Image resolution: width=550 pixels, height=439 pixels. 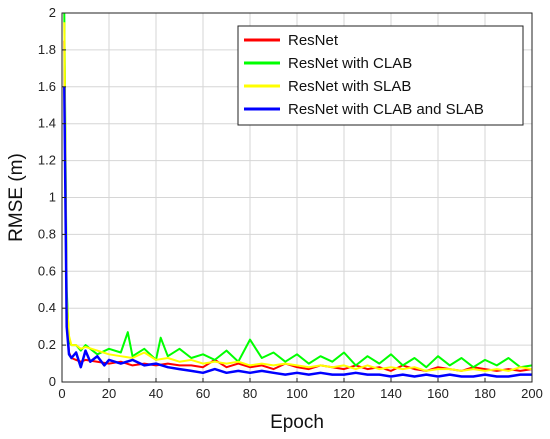 What do you see at coordinates (52, 12) in the screenshot?
I see `y-tick-label: 2` at bounding box center [52, 12].